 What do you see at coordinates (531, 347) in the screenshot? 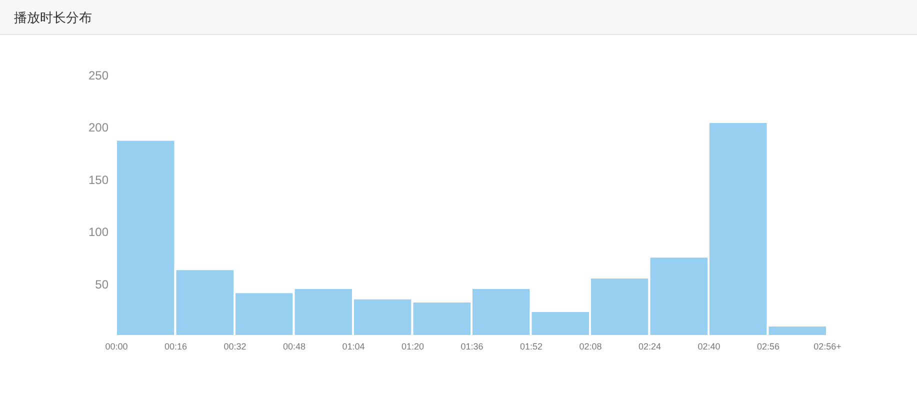
I see `x-tick-label: 01:52` at bounding box center [531, 347].